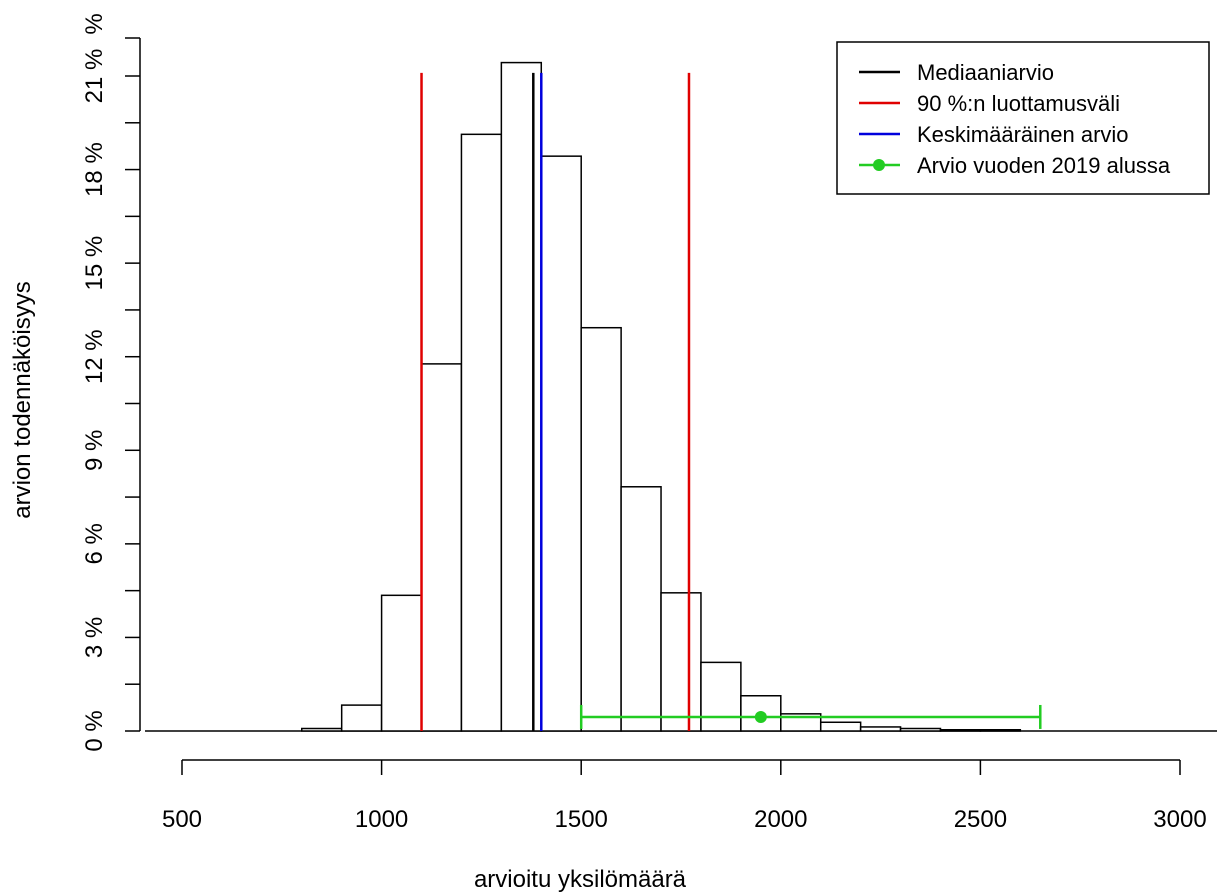  Describe the element at coordinates (94, 169) in the screenshot. I see `y-tick-label: 18 %` at that location.